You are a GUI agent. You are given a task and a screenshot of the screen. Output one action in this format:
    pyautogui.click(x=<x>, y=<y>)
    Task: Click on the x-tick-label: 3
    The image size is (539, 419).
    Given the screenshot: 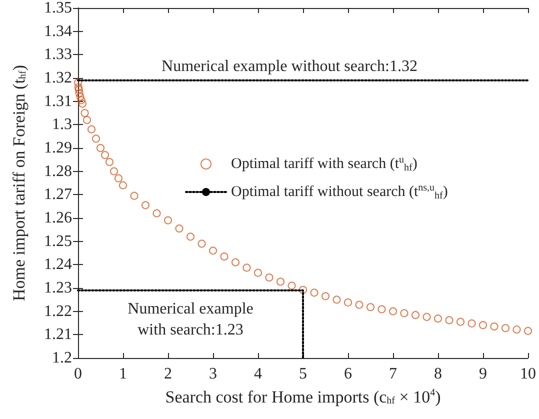 What is the action you would take?
    pyautogui.click(x=213, y=374)
    